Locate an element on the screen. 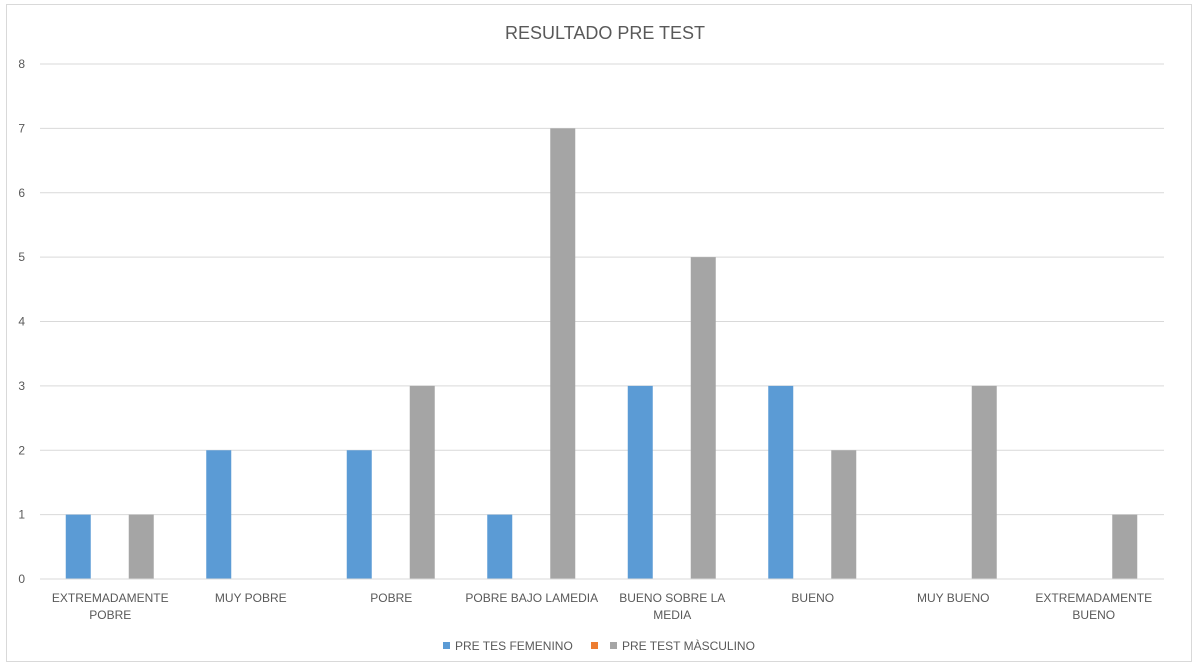 The height and width of the screenshot is (666, 1196). y-tick-label: 2 is located at coordinates (21, 450).